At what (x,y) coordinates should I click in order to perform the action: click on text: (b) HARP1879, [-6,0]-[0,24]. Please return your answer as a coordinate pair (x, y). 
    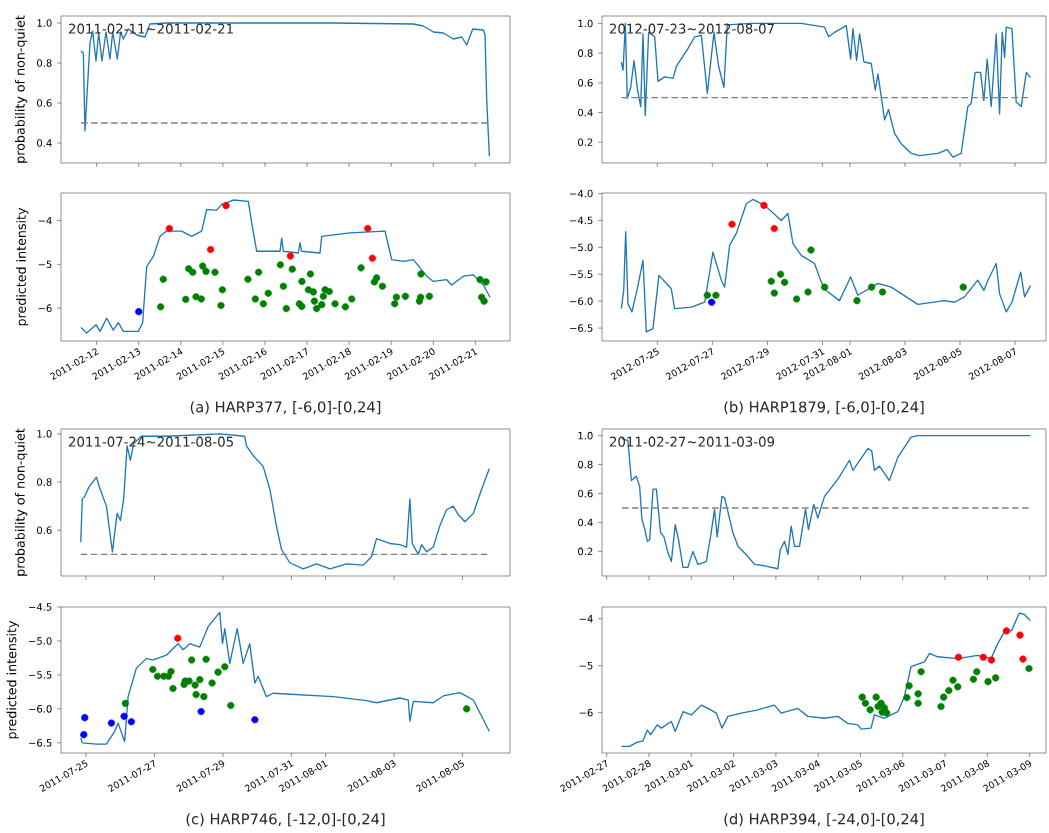
    Looking at the image, I should click on (824, 408).